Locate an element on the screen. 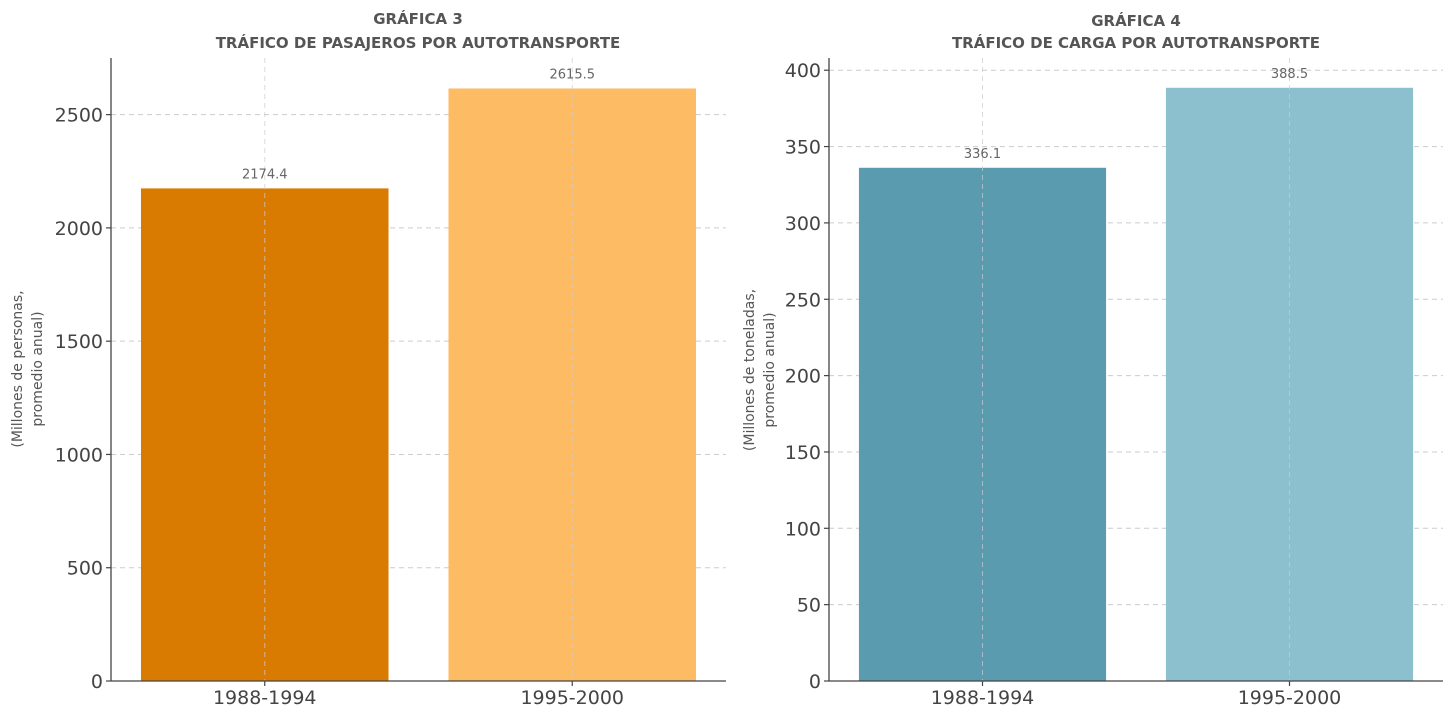 Image resolution: width=1451 pixels, height=723 pixels. y-tick-label: 150 is located at coordinates (803, 453).